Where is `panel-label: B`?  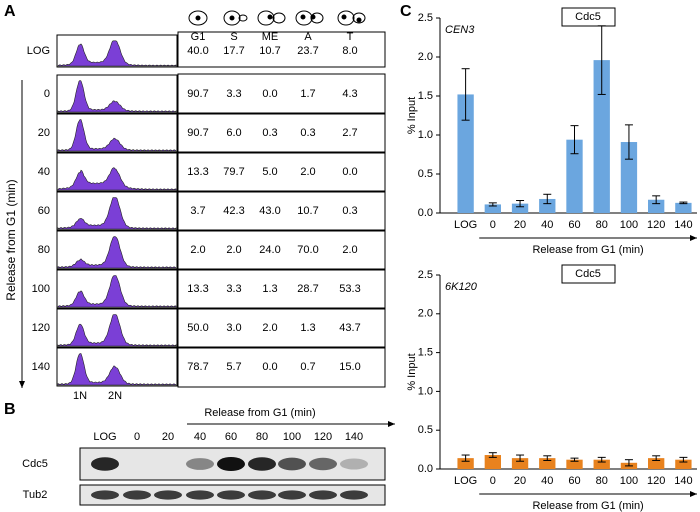 panel-label: B is located at coordinates (10, 409).